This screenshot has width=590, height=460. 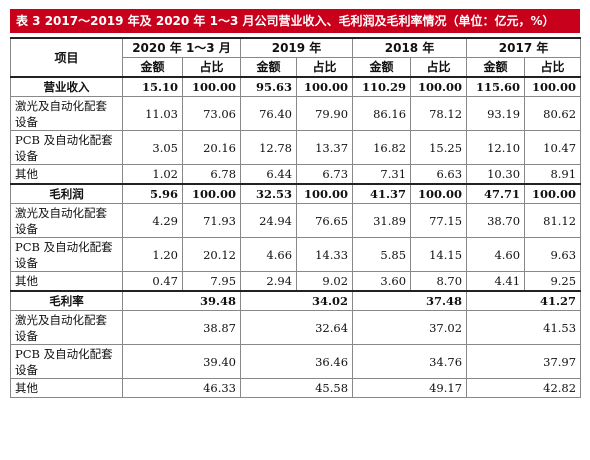 I want to click on table-row: 其他 46.33 45.58 49.17 42.82, so click(x=296, y=388).